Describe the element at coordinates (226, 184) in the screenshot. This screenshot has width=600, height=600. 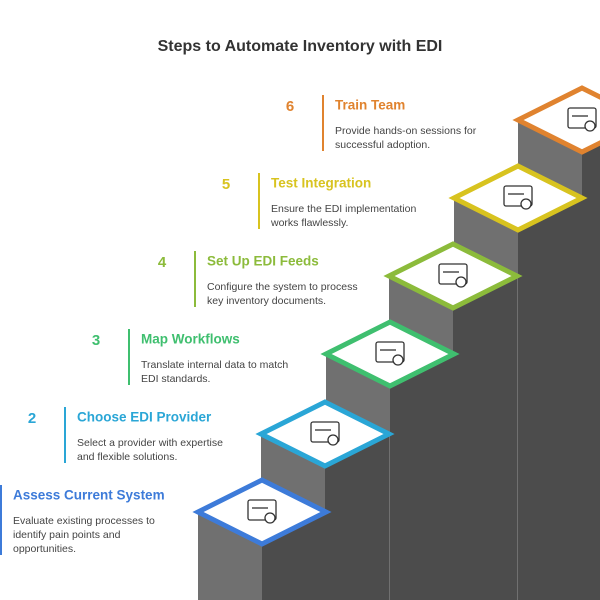
I see `step-number: 5` at that location.